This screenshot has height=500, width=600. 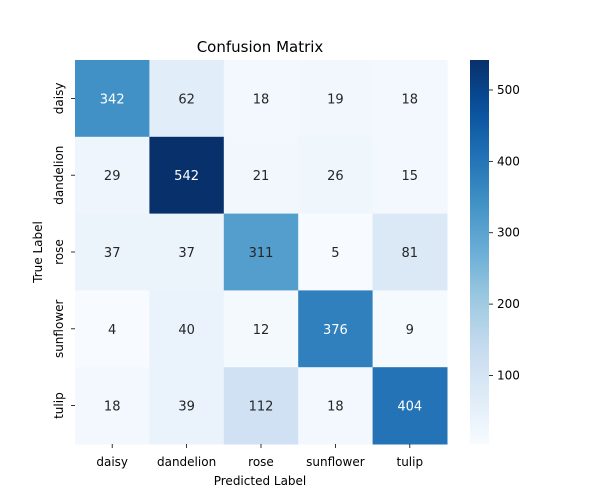 What do you see at coordinates (508, 375) in the screenshot?
I see `colorbar-tick-label: 100` at bounding box center [508, 375].